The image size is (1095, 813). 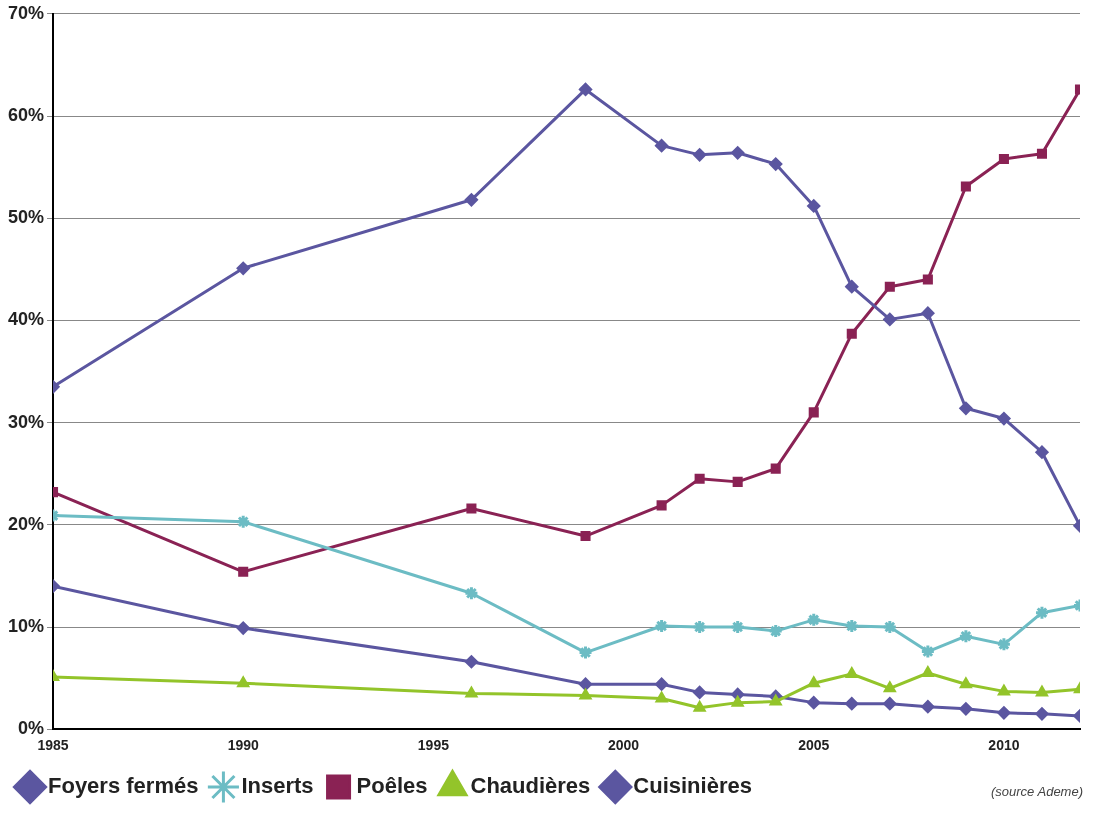 I want to click on legend-label: Poêles, so click(x=392, y=786).